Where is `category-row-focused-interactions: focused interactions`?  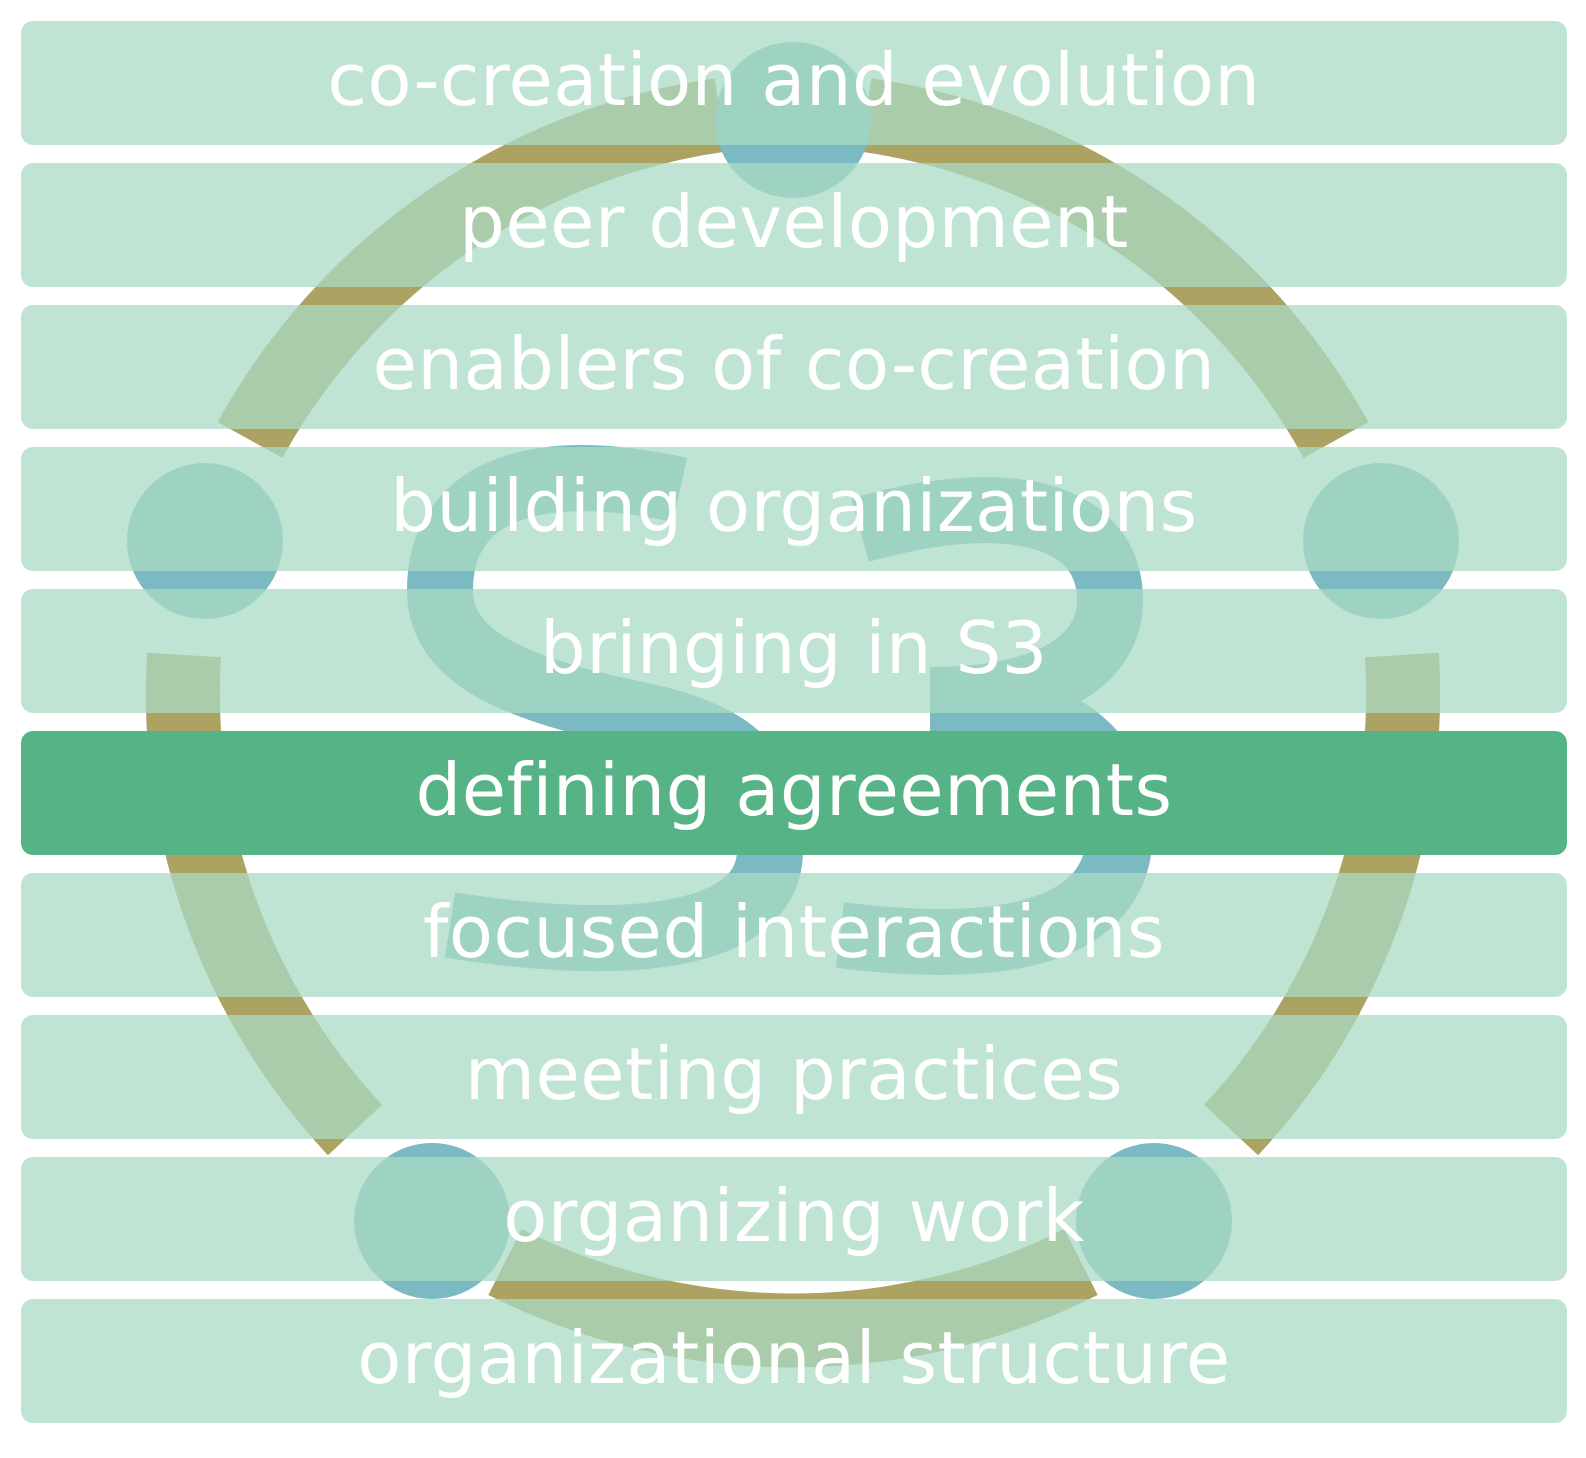
category-row-focused-interactions: focused interactions is located at coordinates (794, 935).